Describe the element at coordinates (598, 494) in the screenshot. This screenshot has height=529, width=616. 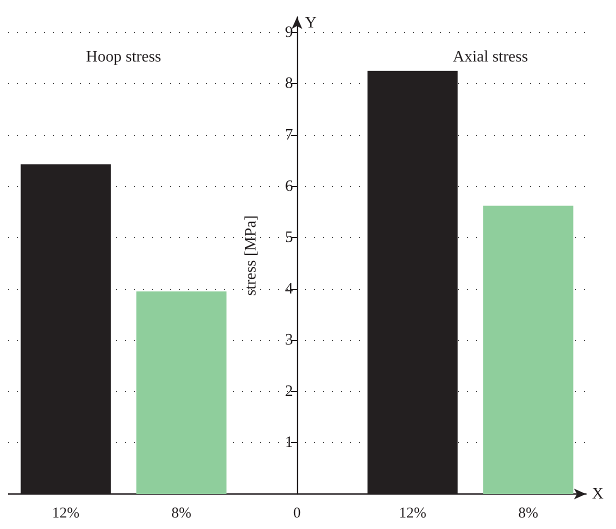
I see `x-axis-title: X` at that location.